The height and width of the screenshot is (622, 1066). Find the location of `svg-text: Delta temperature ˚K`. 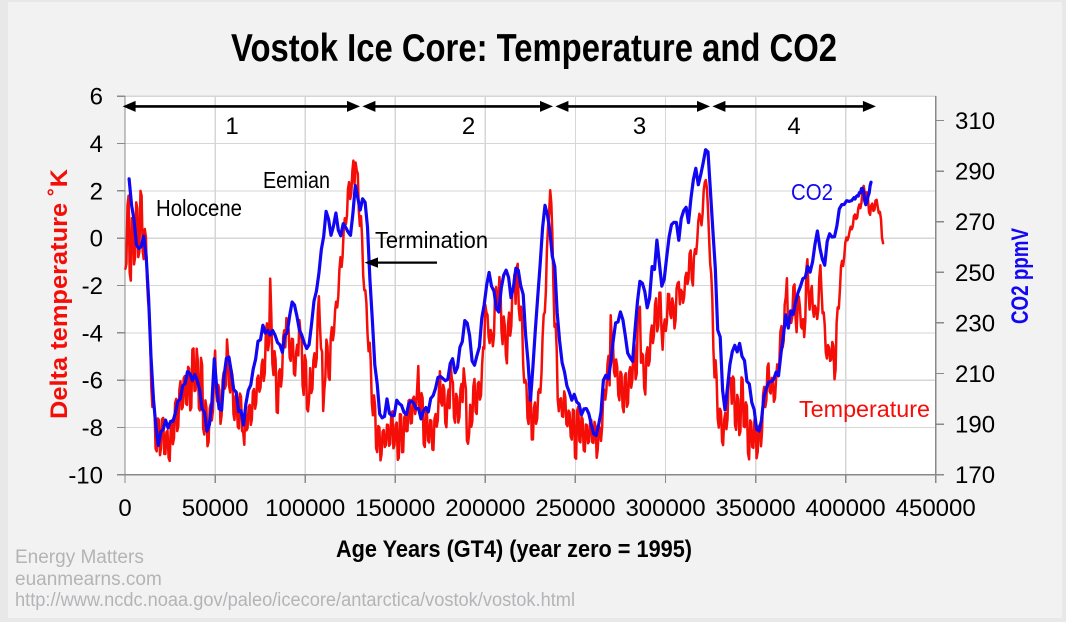

svg-text: Delta temperature ˚K is located at coordinates (59, 293).